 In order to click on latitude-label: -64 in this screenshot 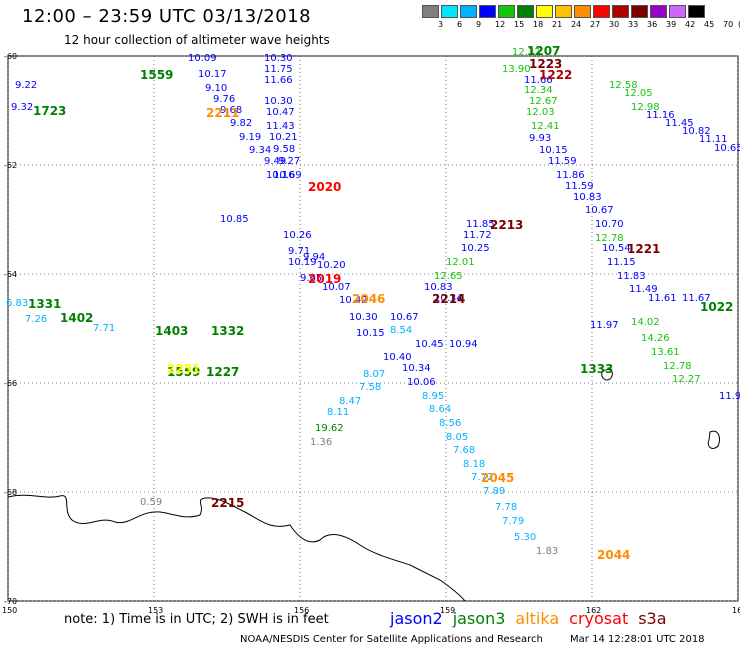, I will do `click(10, 274)`.